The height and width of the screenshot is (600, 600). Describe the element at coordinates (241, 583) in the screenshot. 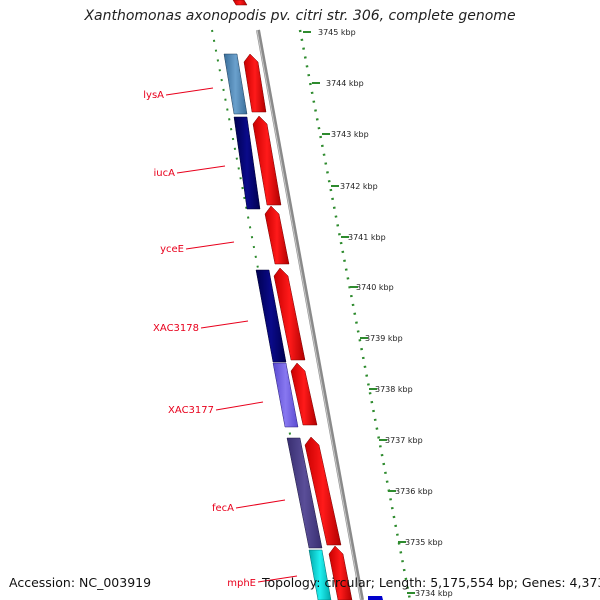

I see `gene-label-mphE: mphE` at that location.